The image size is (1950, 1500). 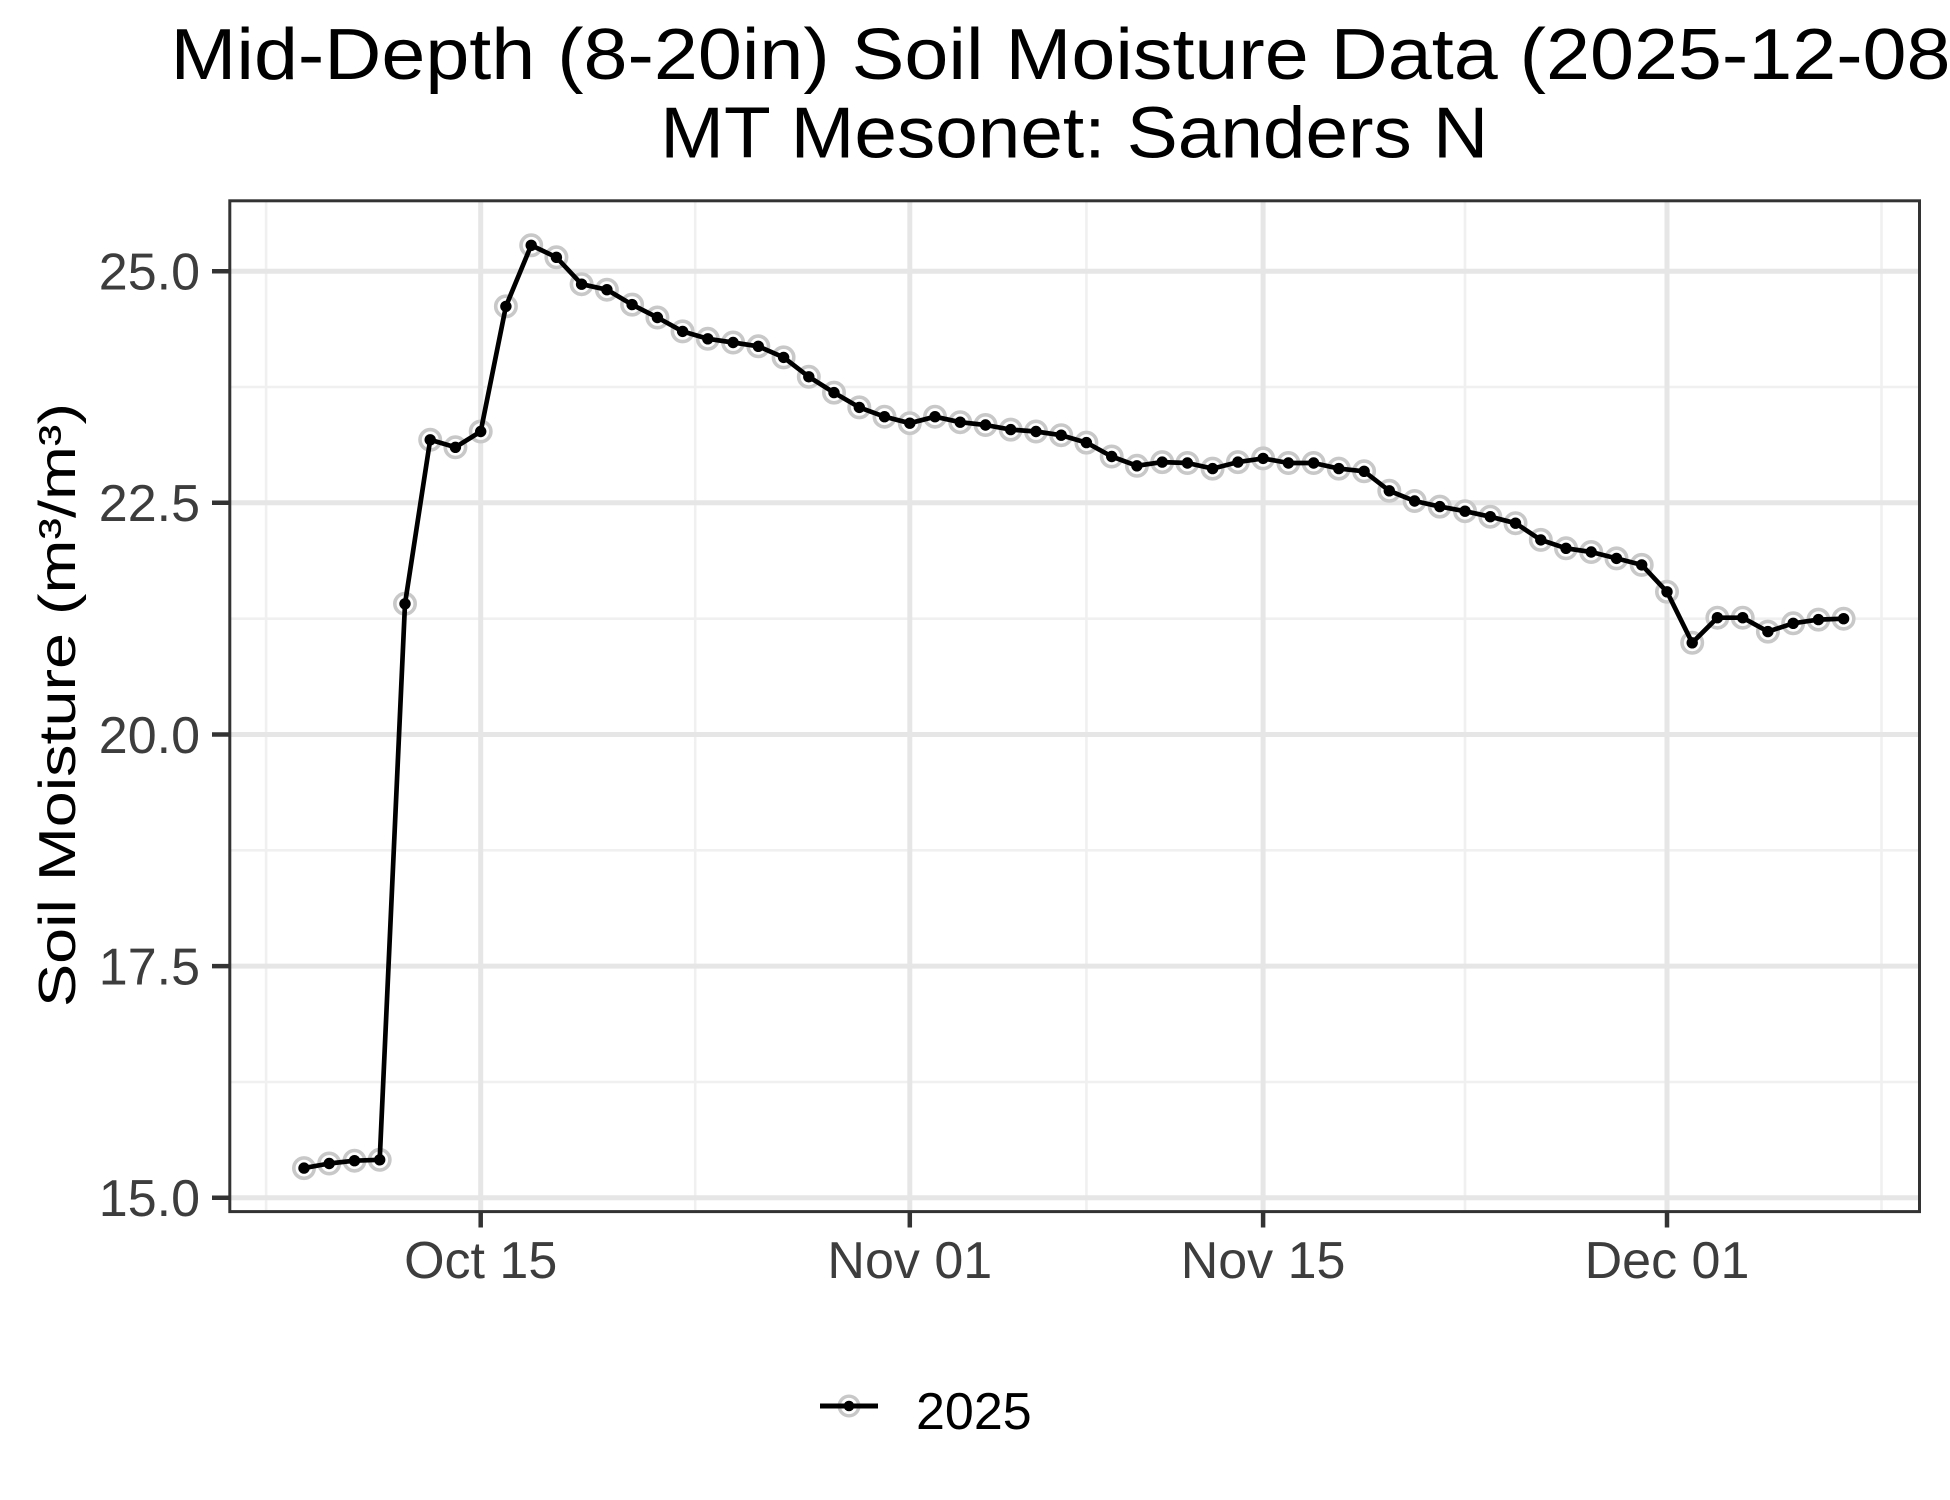 What do you see at coordinates (149, 1199) in the screenshot?
I see `svg-text: 15.0` at bounding box center [149, 1199].